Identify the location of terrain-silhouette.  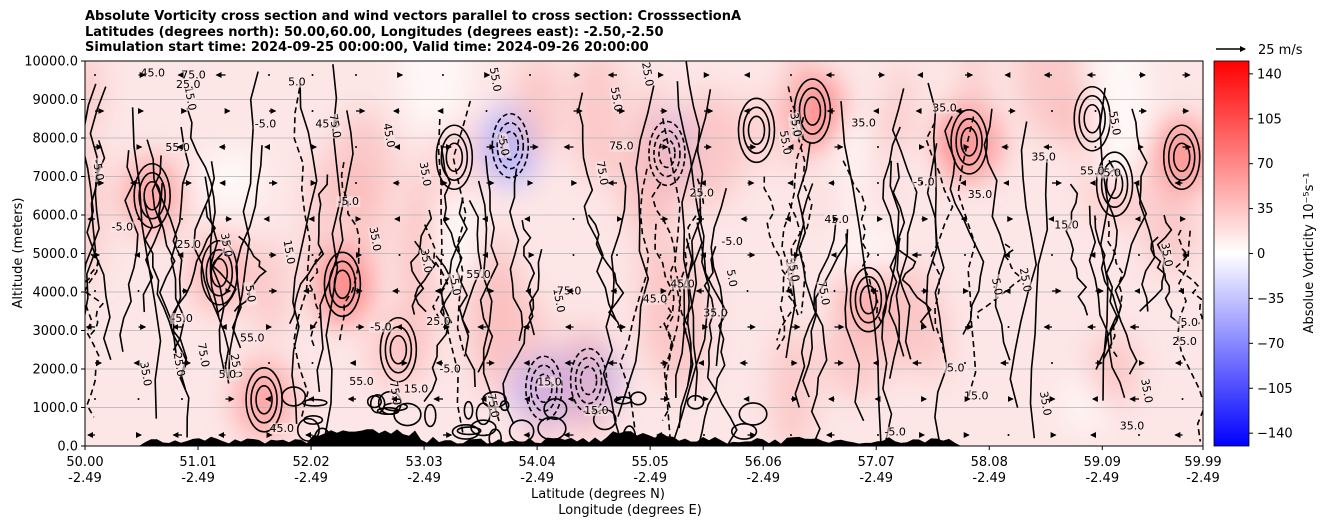
(644, 437).